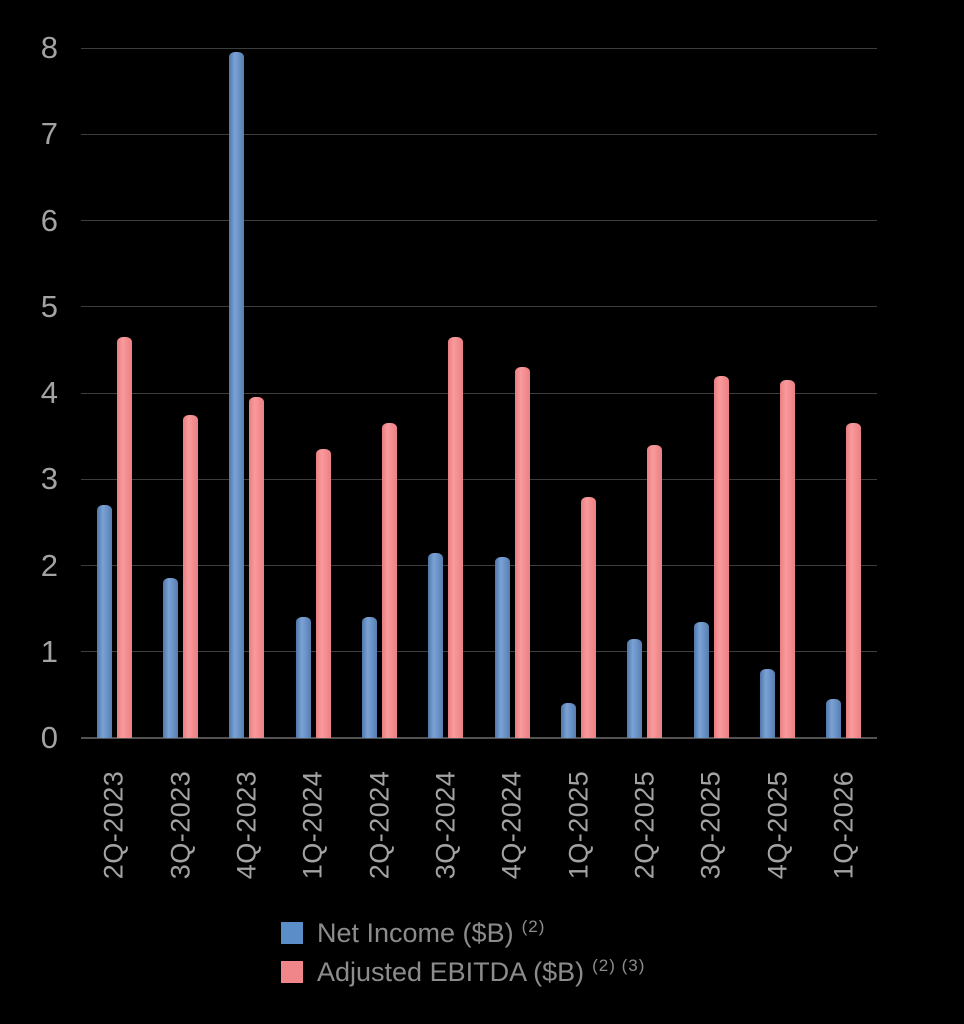 The image size is (964, 1024). I want to click on adjusted-ebitda-footnote: (2) (3), so click(619, 965).